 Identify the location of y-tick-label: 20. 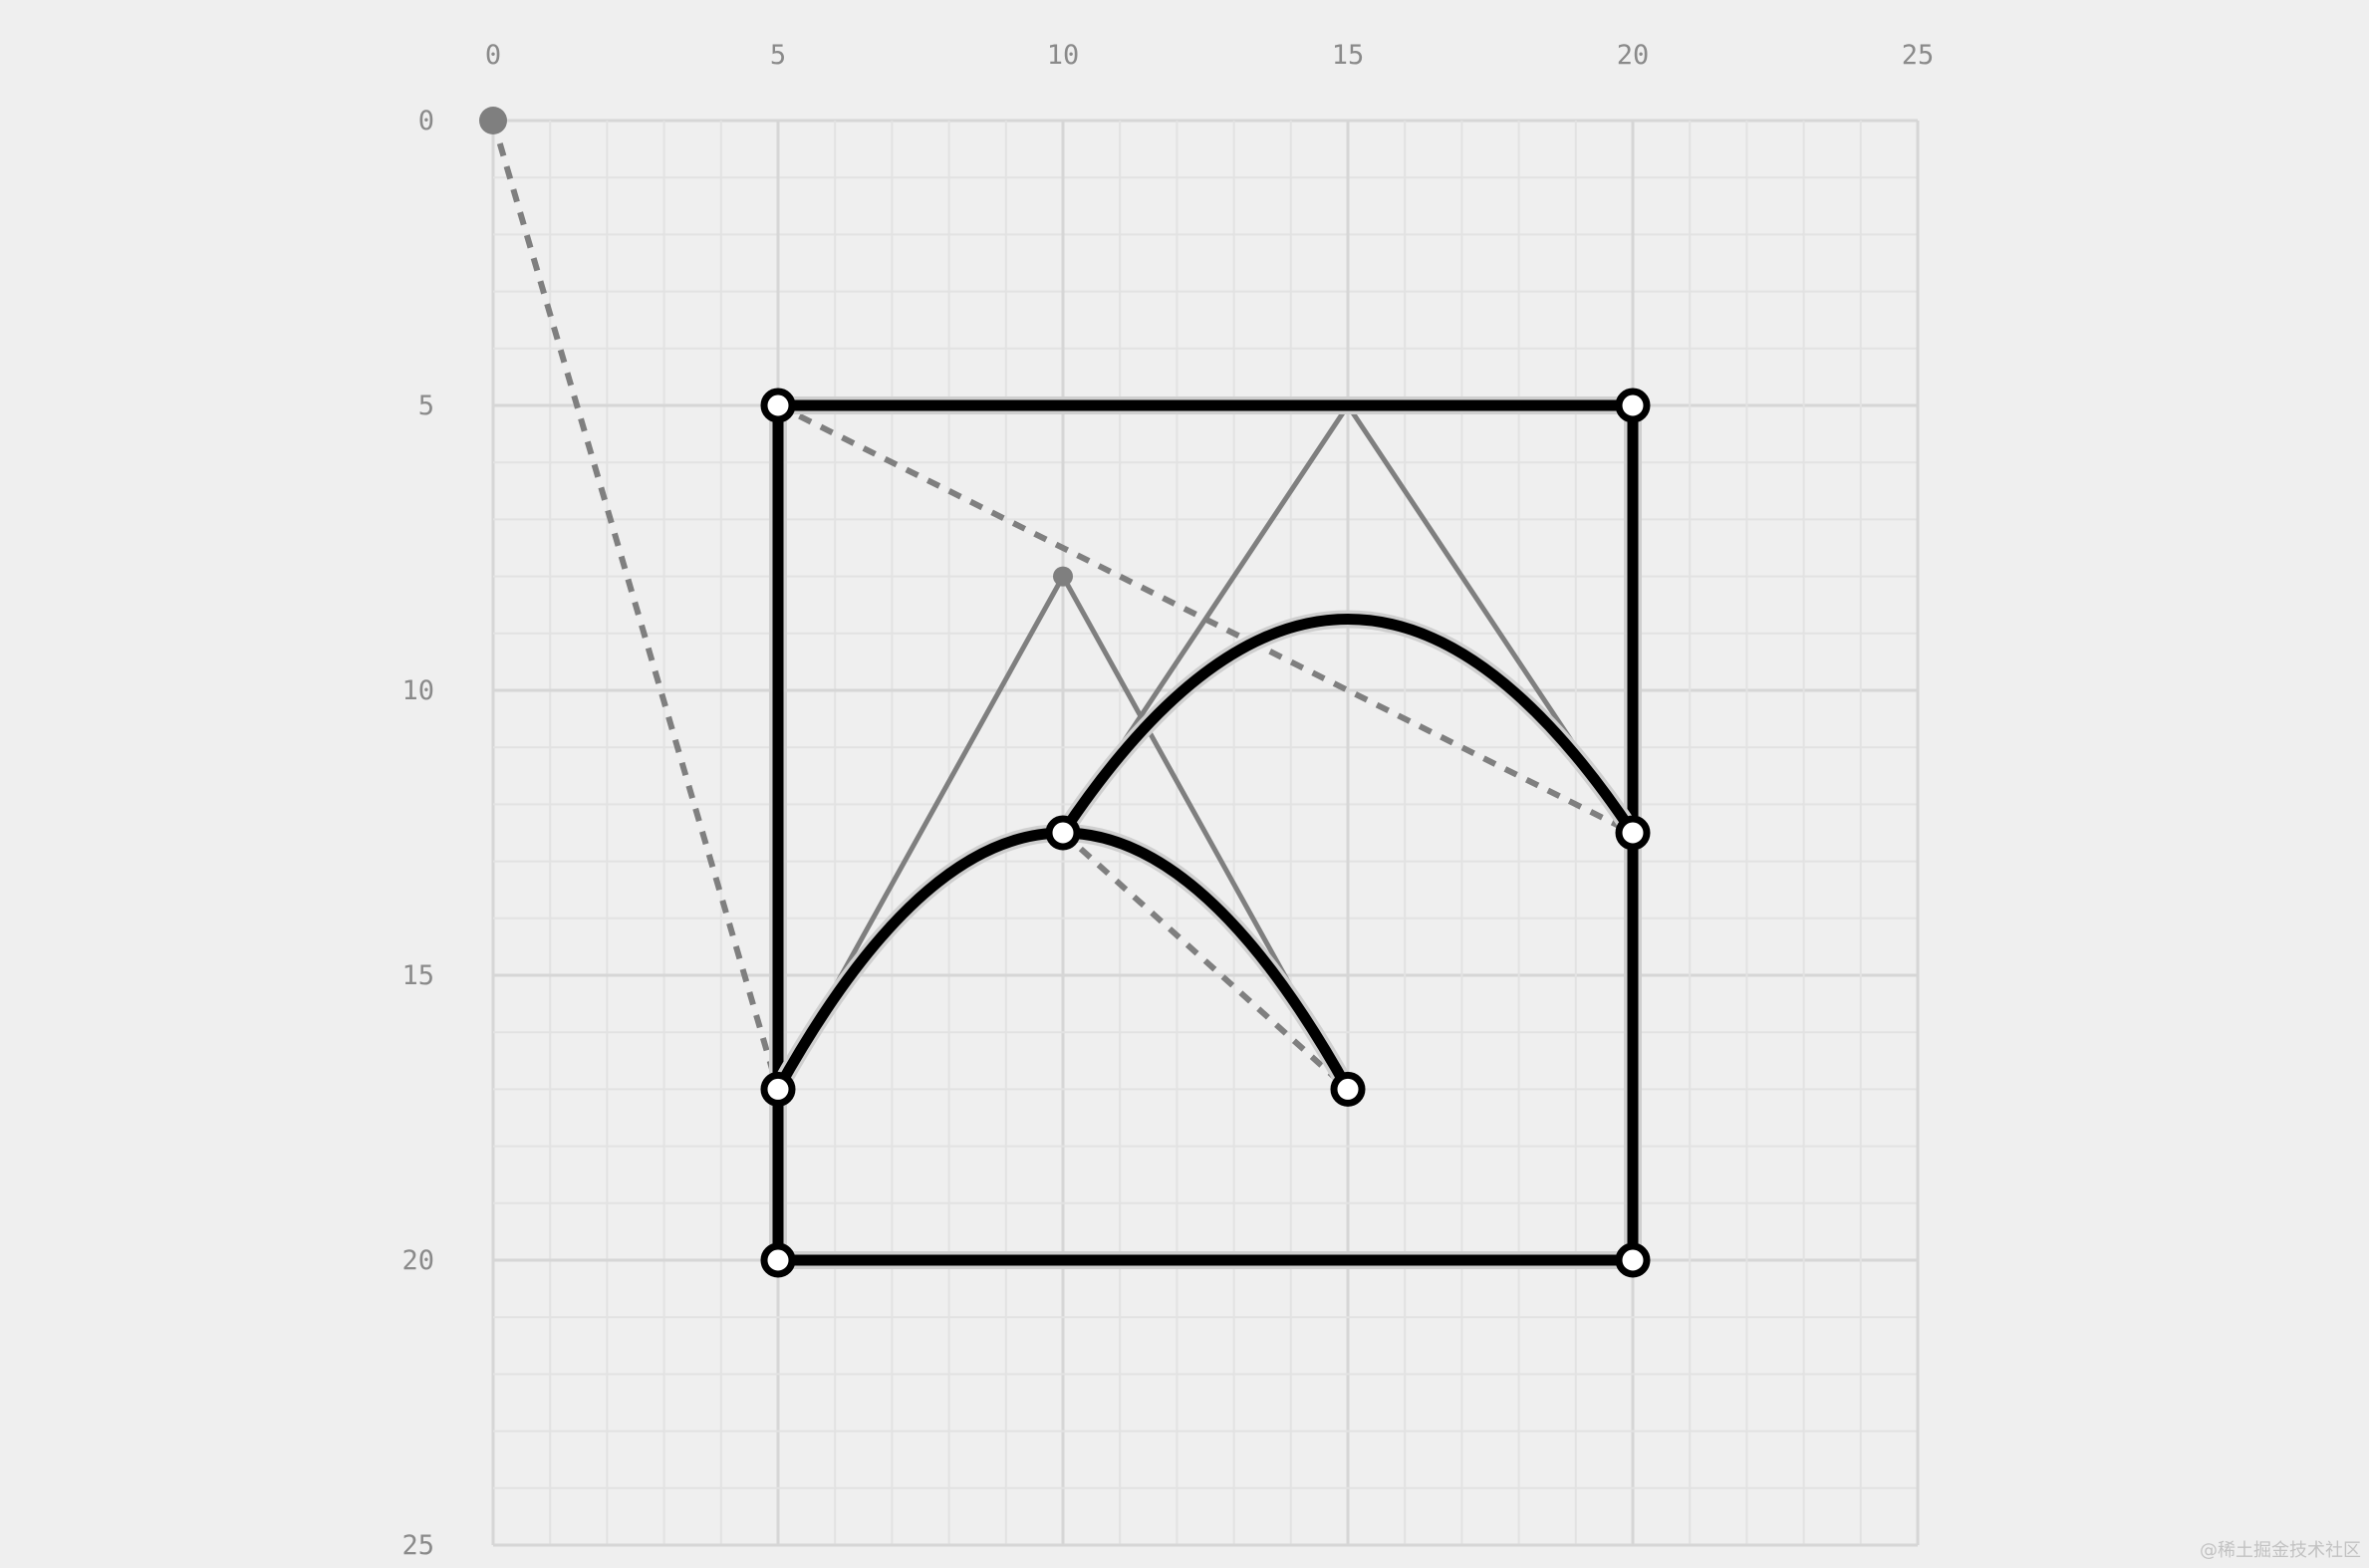
(417, 1260).